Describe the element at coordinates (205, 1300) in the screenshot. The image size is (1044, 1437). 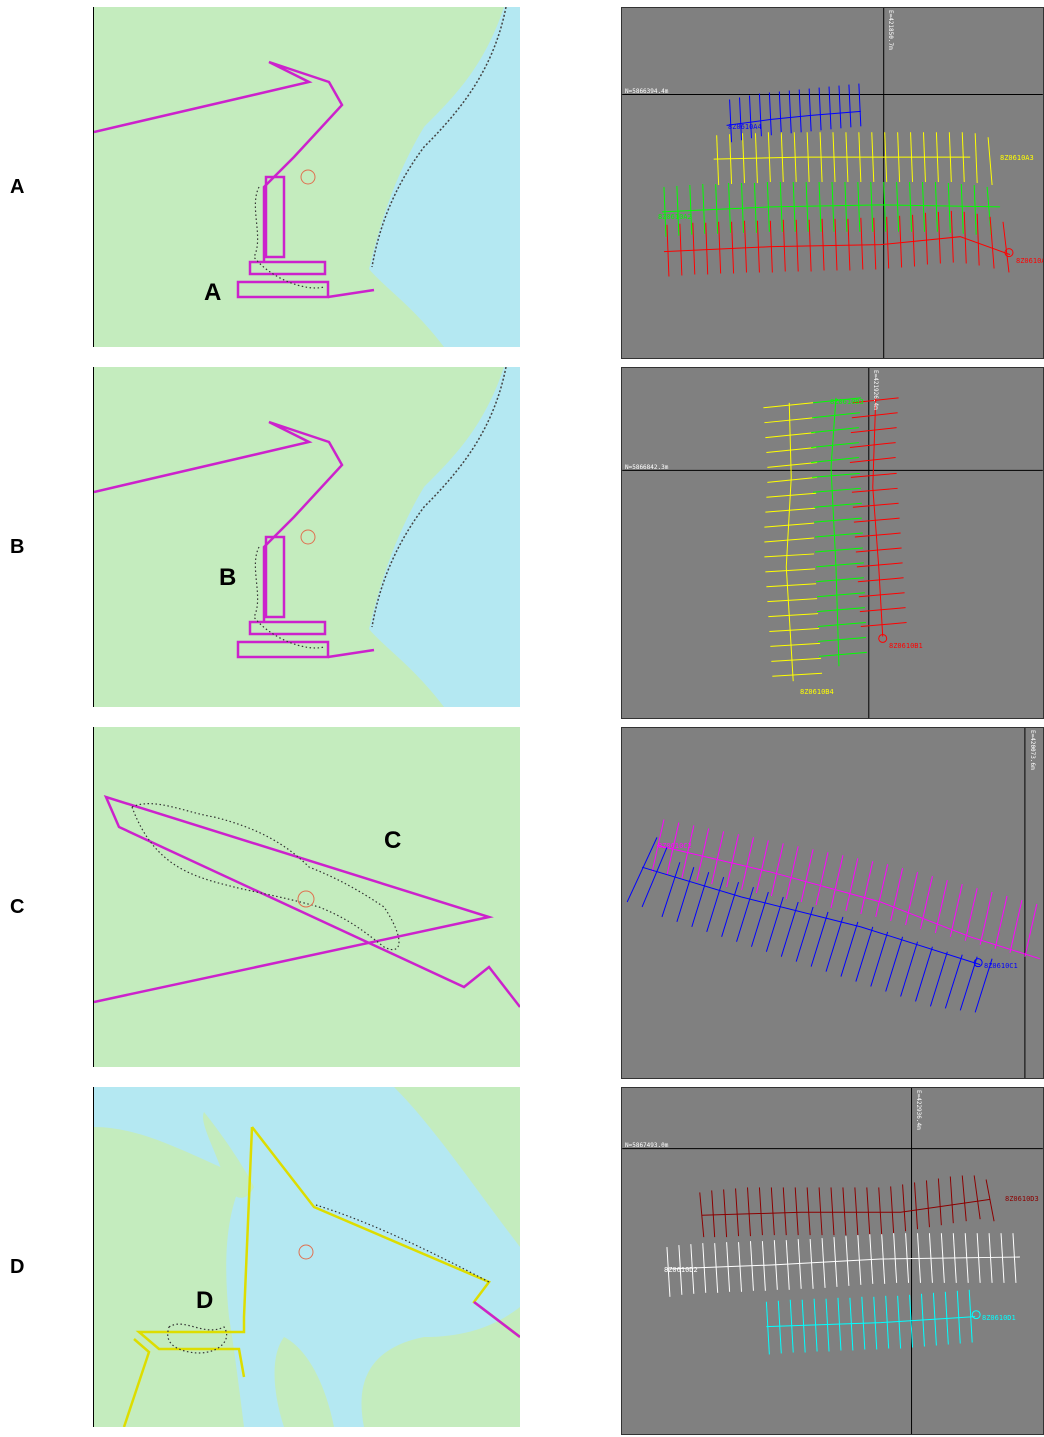
I see `map-letter-d: D` at that location.